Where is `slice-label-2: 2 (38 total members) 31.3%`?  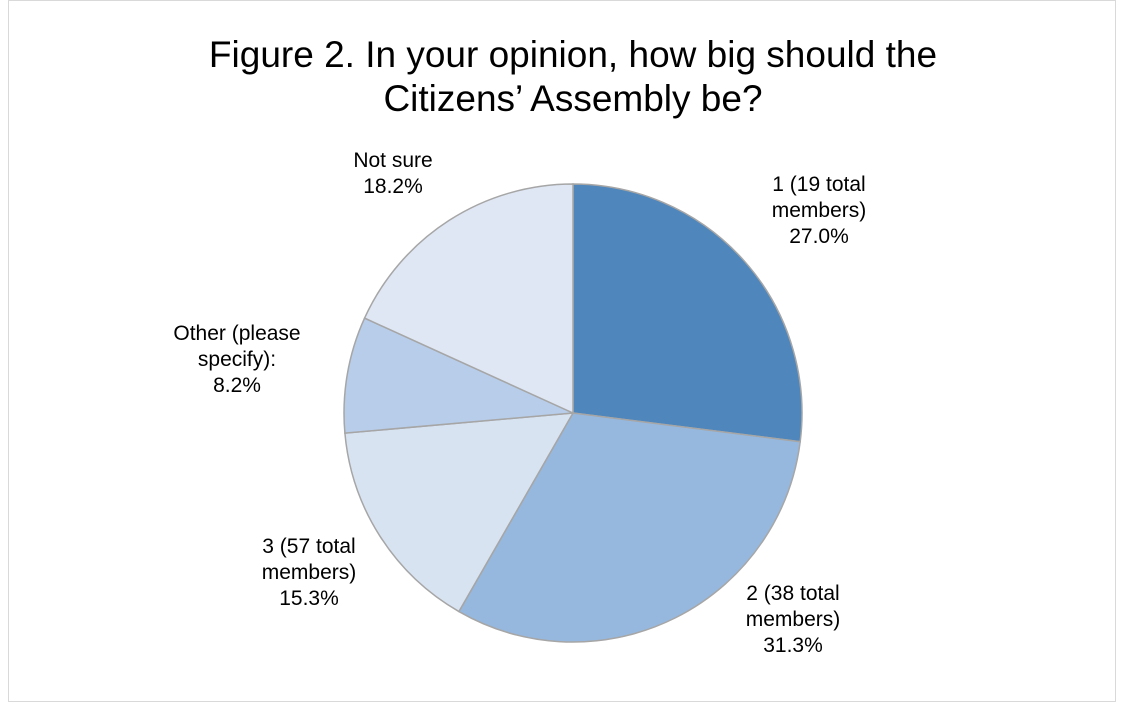 slice-label-2: 2 (38 total members) 31.3% is located at coordinates (793, 619).